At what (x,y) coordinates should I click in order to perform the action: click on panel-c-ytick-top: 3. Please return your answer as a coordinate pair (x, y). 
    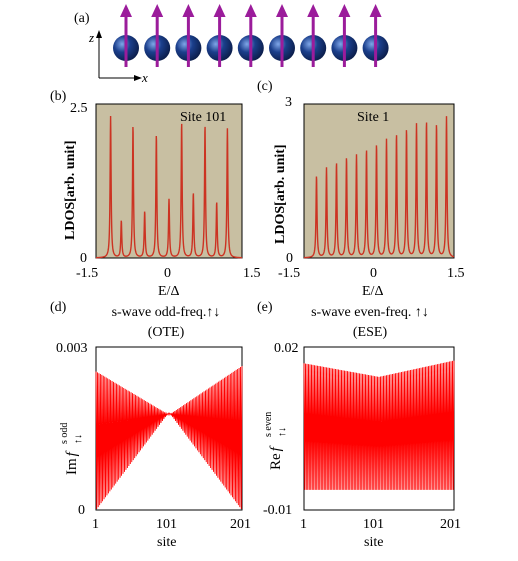
    Looking at the image, I should click on (288, 102).